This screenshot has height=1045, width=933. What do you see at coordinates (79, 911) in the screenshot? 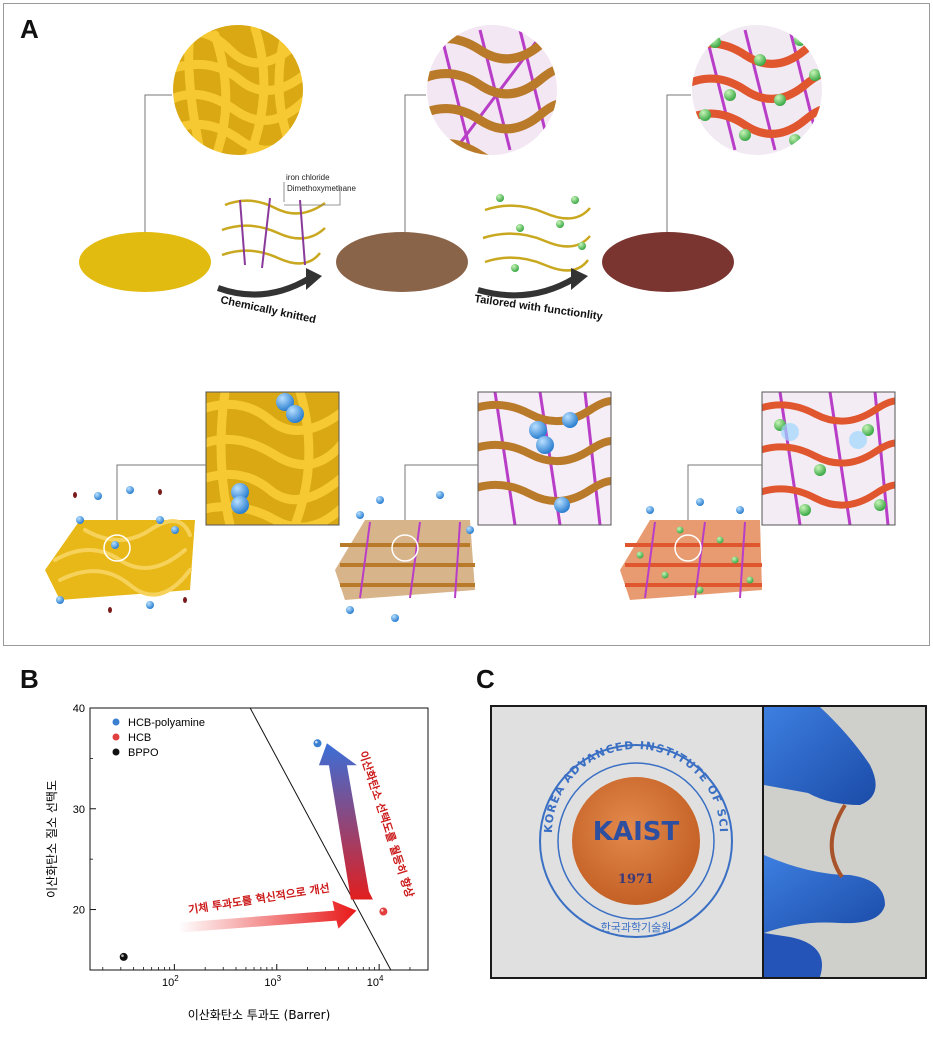
I see `y-tick-label: 20` at bounding box center [79, 911].